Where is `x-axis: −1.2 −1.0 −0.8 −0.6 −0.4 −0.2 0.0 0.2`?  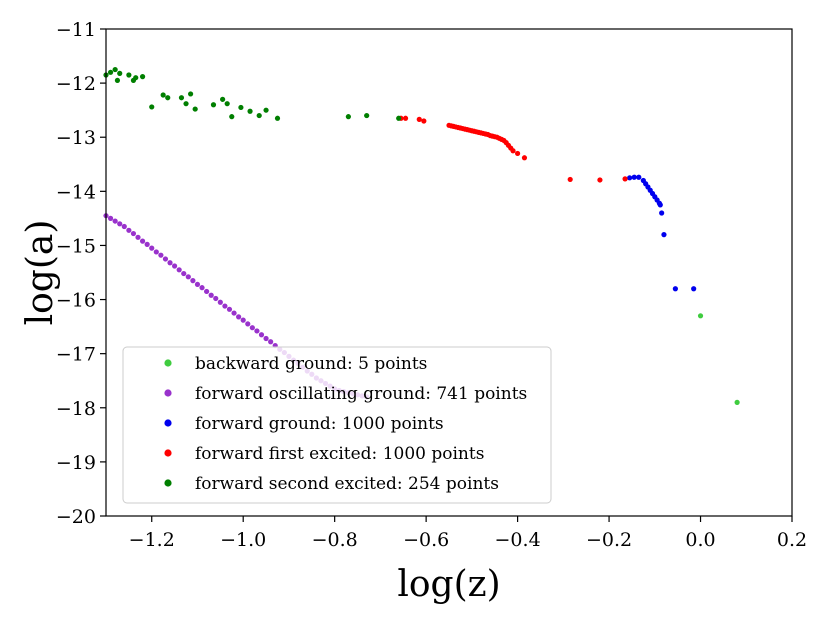 x-axis: −1.2 −1.0 −0.8 −0.6 −0.4 −0.2 0.0 0.2 is located at coordinates (468, 533).